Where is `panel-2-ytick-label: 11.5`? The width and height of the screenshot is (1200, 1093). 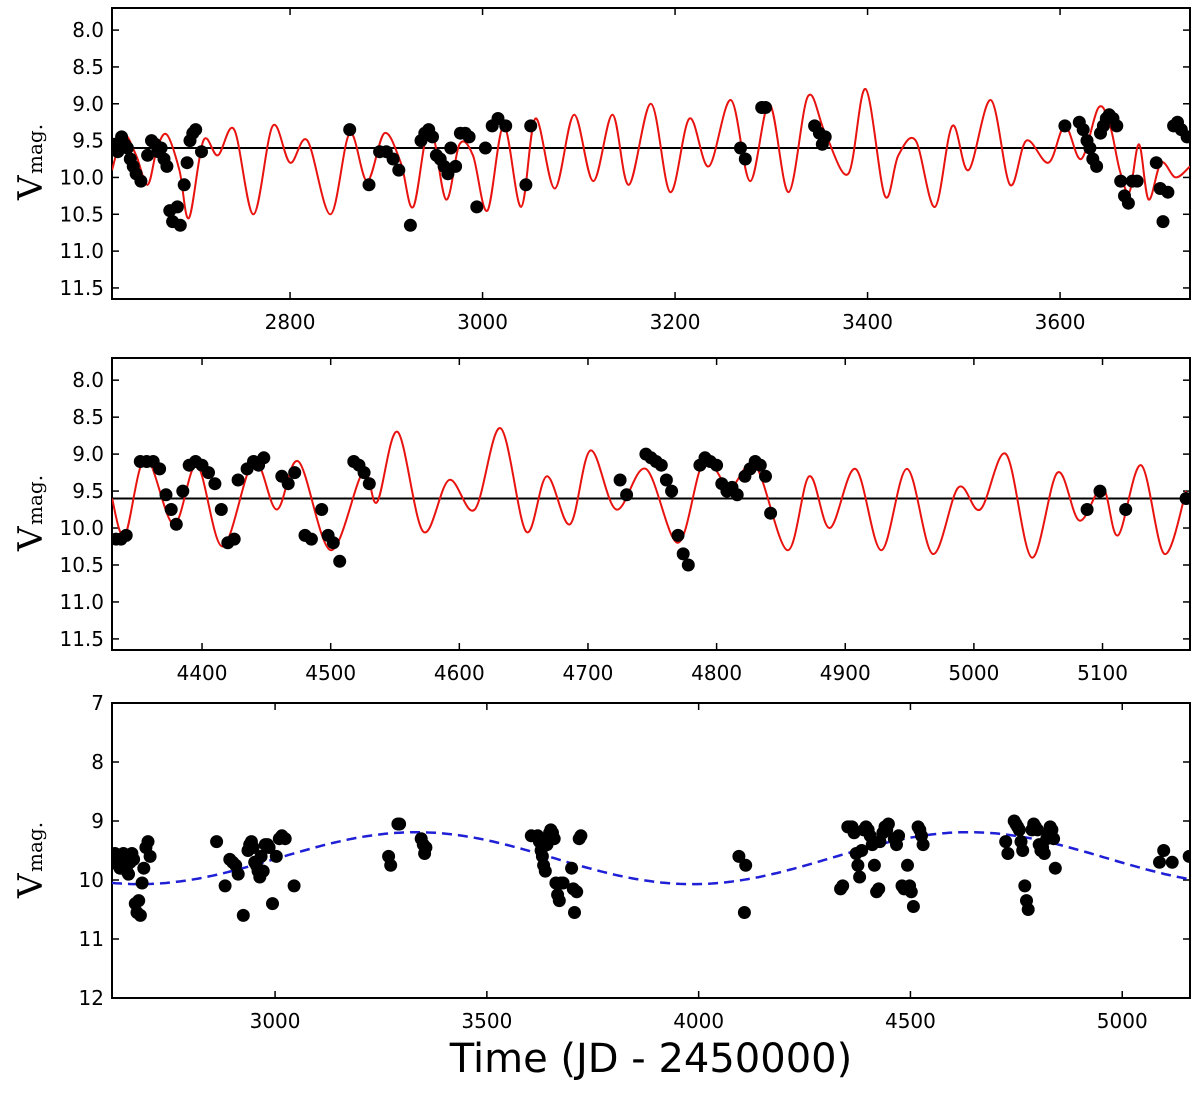
panel-2-ytick-label: 11.5 is located at coordinates (81, 639).